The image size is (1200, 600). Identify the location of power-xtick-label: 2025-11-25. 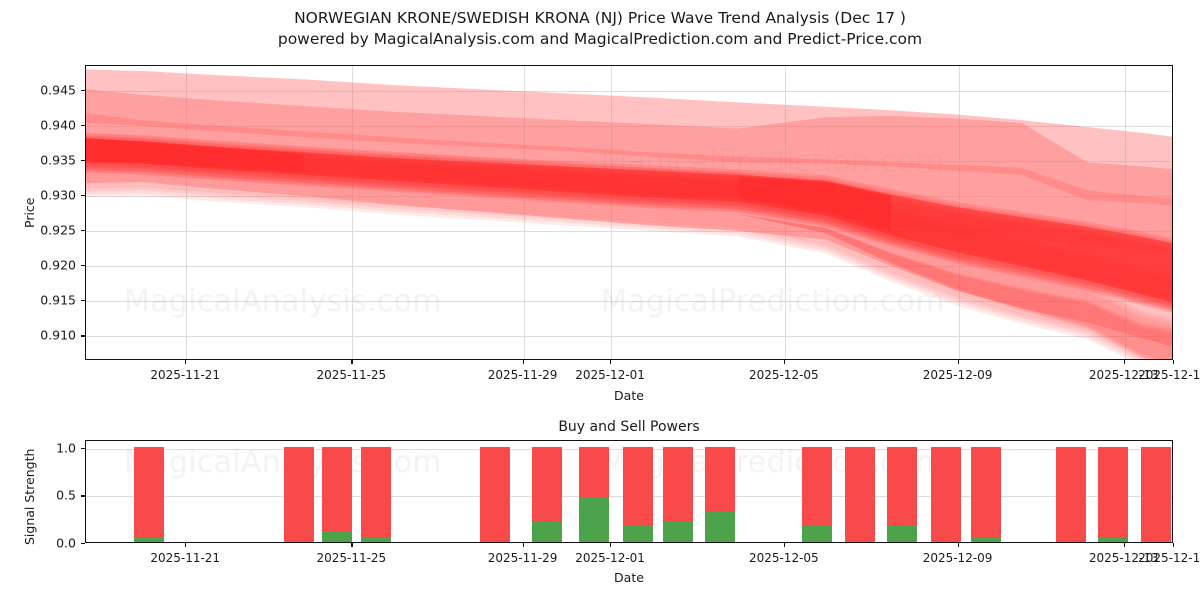
(351, 558).